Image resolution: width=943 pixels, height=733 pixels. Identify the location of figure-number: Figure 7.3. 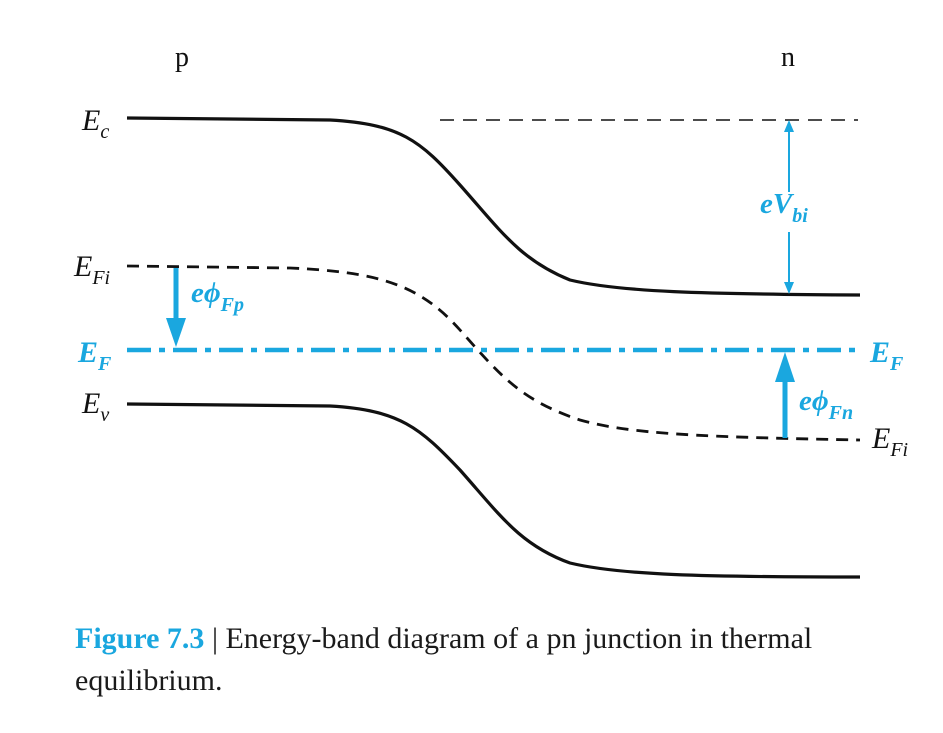
(140, 638).